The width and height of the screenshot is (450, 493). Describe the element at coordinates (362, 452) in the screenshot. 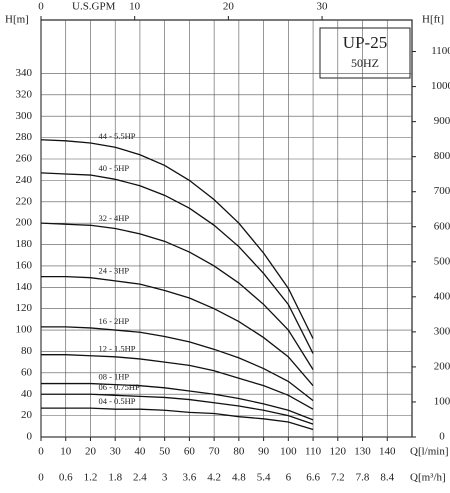

I see `x-tick-label: 130` at that location.